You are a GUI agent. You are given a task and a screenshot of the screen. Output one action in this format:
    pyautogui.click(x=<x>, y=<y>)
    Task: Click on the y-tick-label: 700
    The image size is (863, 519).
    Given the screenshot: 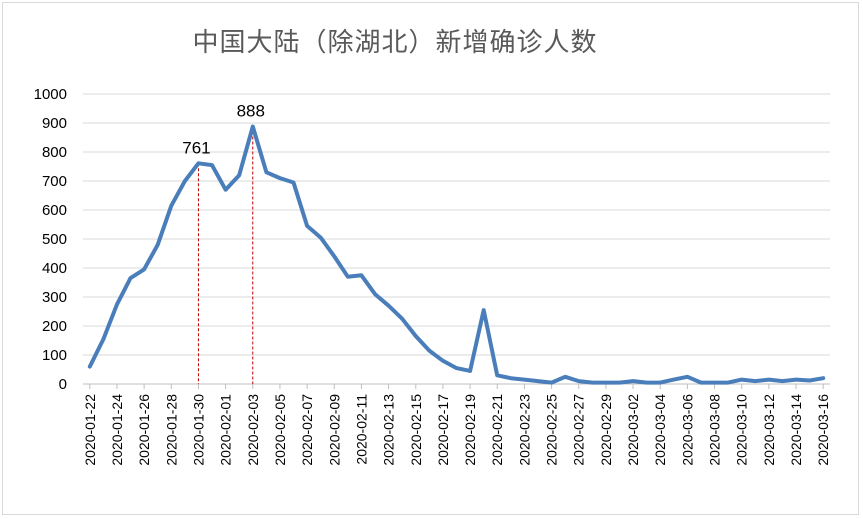 What is the action you would take?
    pyautogui.click(x=54, y=181)
    